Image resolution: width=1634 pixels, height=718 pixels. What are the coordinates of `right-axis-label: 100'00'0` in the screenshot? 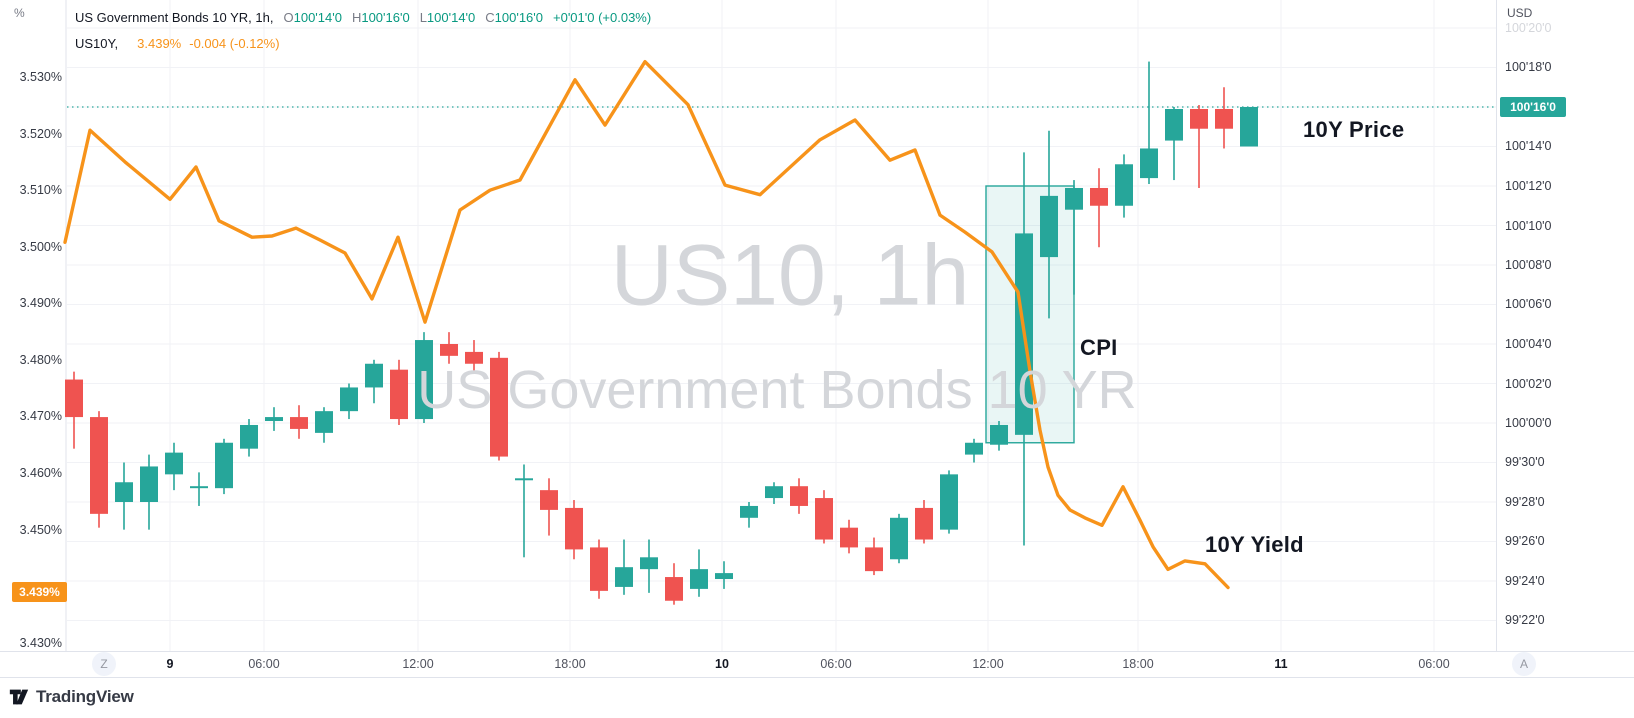 It's located at (1528, 423).